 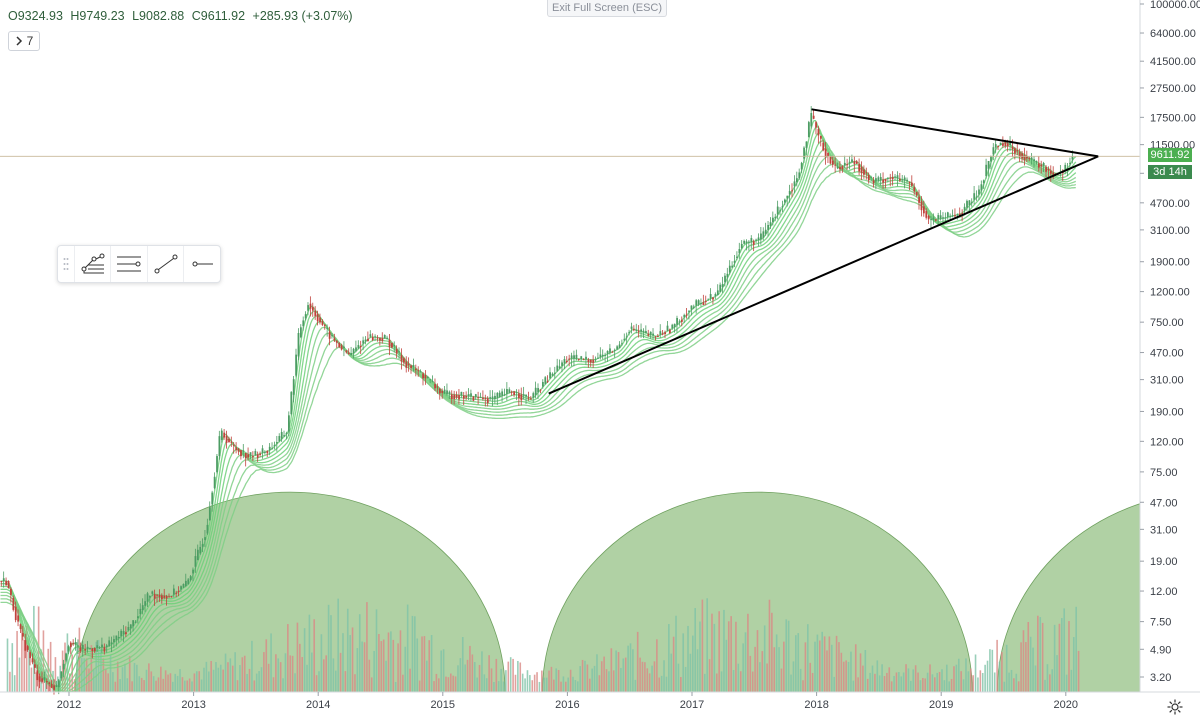 What do you see at coordinates (92, 264) in the screenshot?
I see `pitchfork-tool` at bounding box center [92, 264].